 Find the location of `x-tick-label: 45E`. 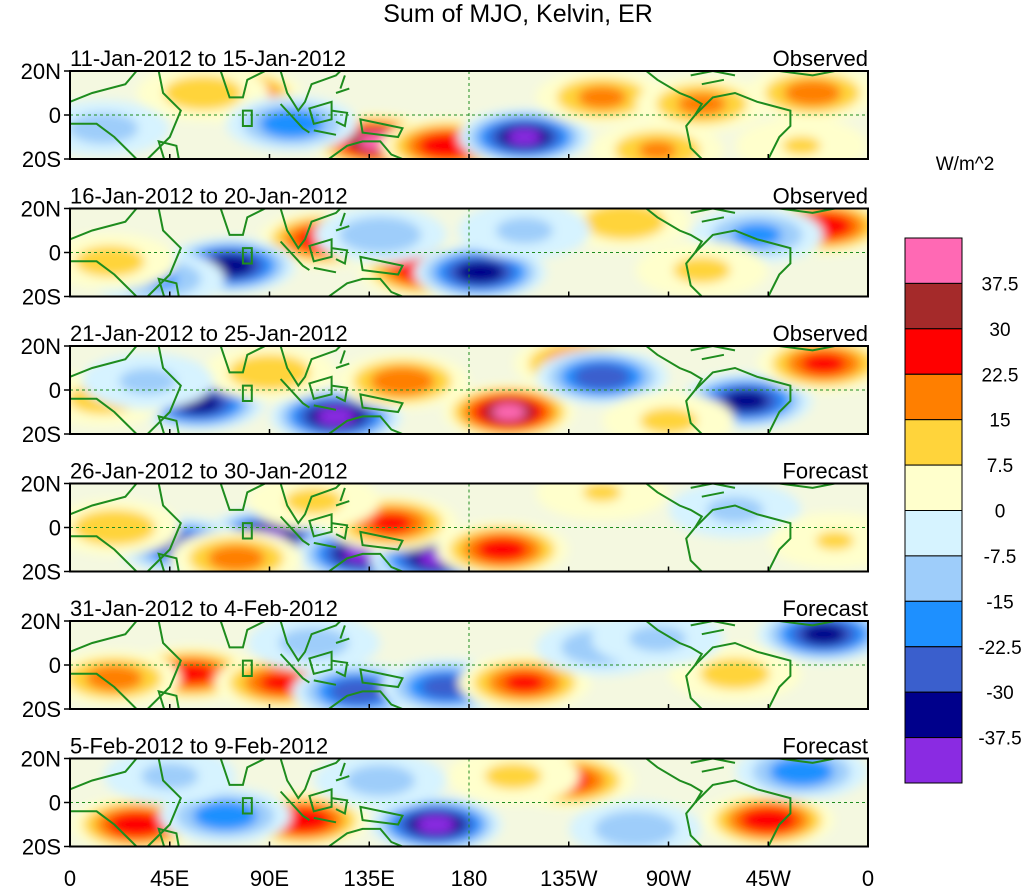

x-tick-label: 45E is located at coordinates (169, 877).